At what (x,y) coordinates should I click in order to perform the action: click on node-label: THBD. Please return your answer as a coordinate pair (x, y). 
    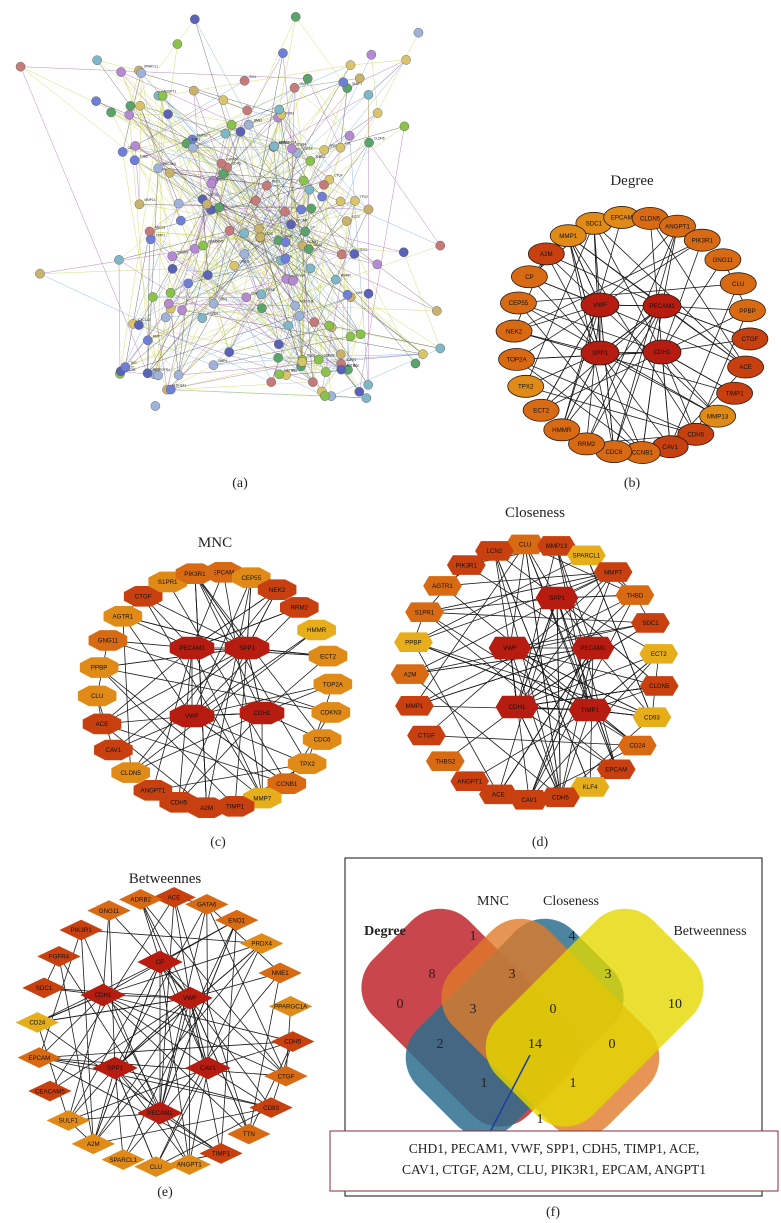
    Looking at the image, I should click on (634, 595).